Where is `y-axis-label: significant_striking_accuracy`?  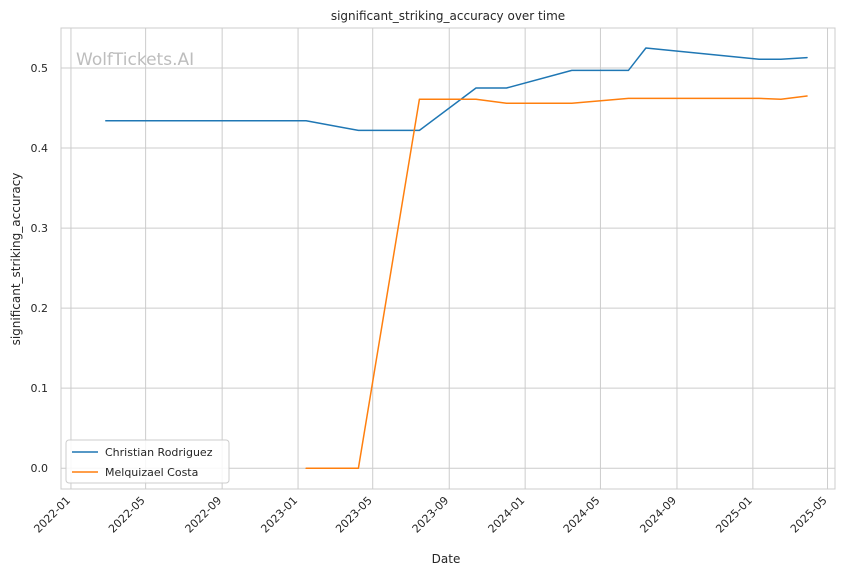
y-axis-label: significant_striking_accuracy is located at coordinates (16, 259).